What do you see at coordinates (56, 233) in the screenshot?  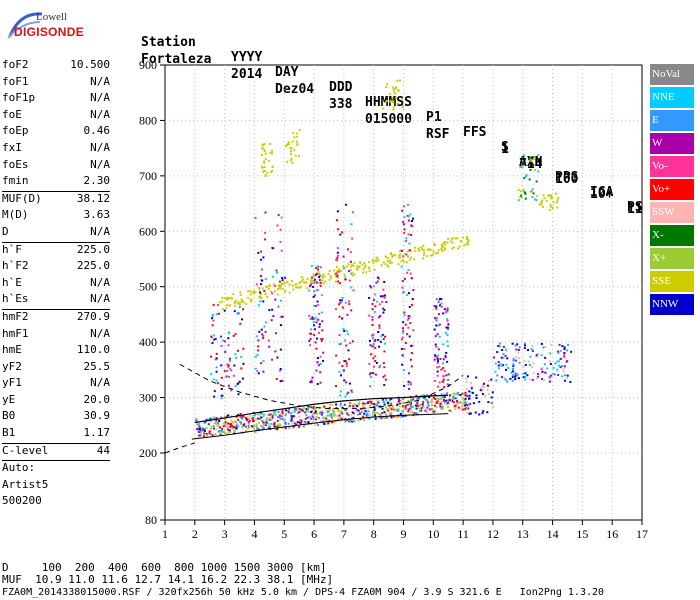 I see `param-row: D N/A` at bounding box center [56, 233].